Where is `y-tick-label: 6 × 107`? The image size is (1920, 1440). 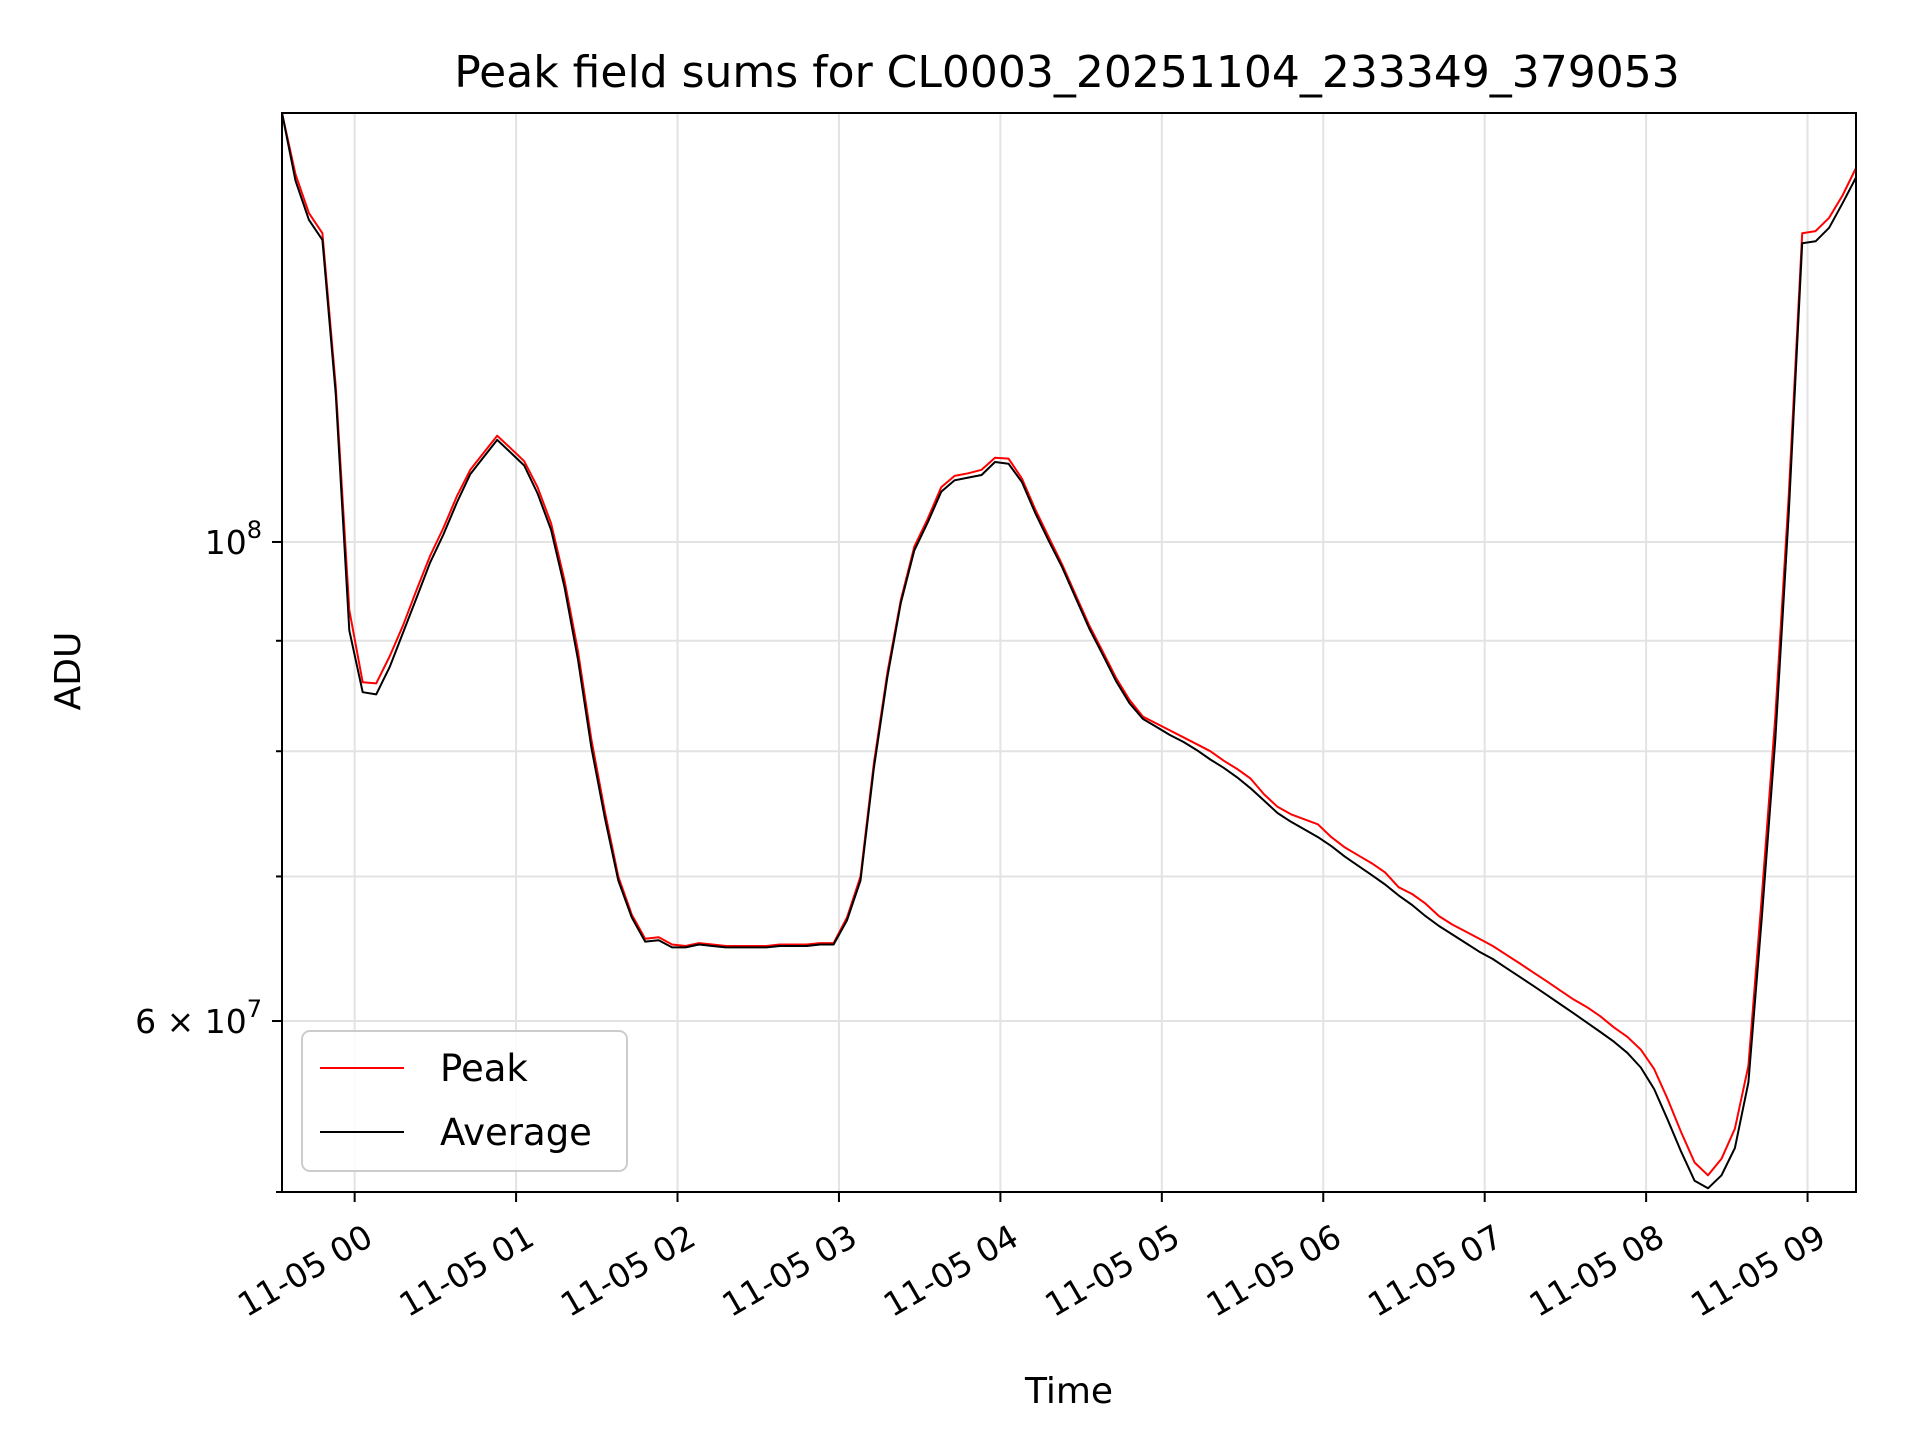
y-tick-label: 6 × 107 is located at coordinates (198, 1018).